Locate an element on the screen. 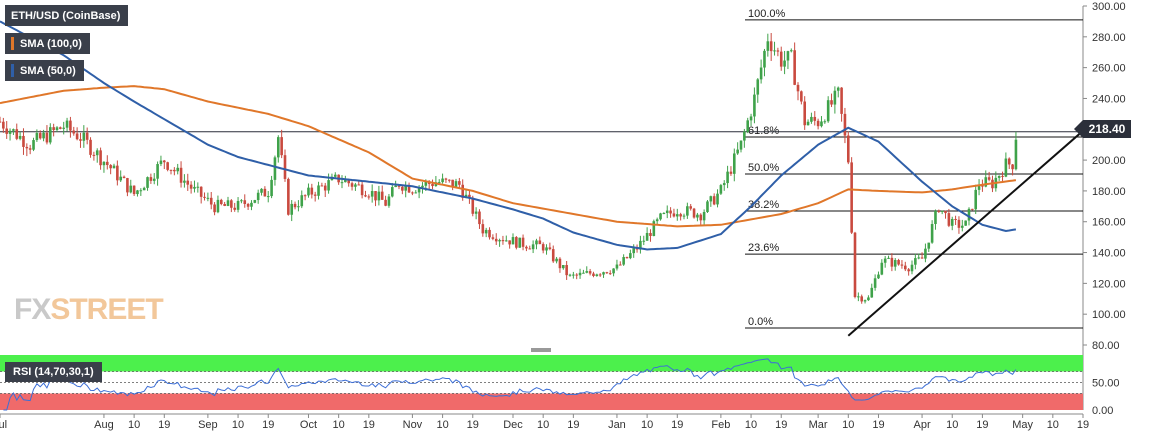 This screenshot has width=1153, height=441. sma50-legend: SMA (50,0) is located at coordinates (44, 70).